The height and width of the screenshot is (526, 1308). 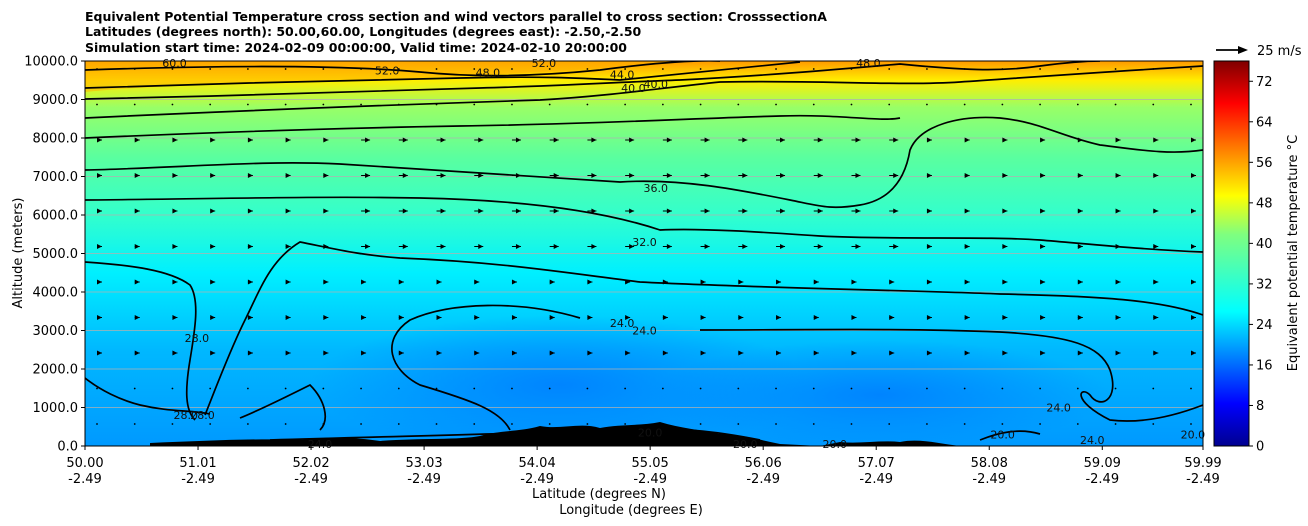 What do you see at coordinates (1264, 122) in the screenshot?
I see `colorbar-tick-label: 64` at bounding box center [1264, 122].